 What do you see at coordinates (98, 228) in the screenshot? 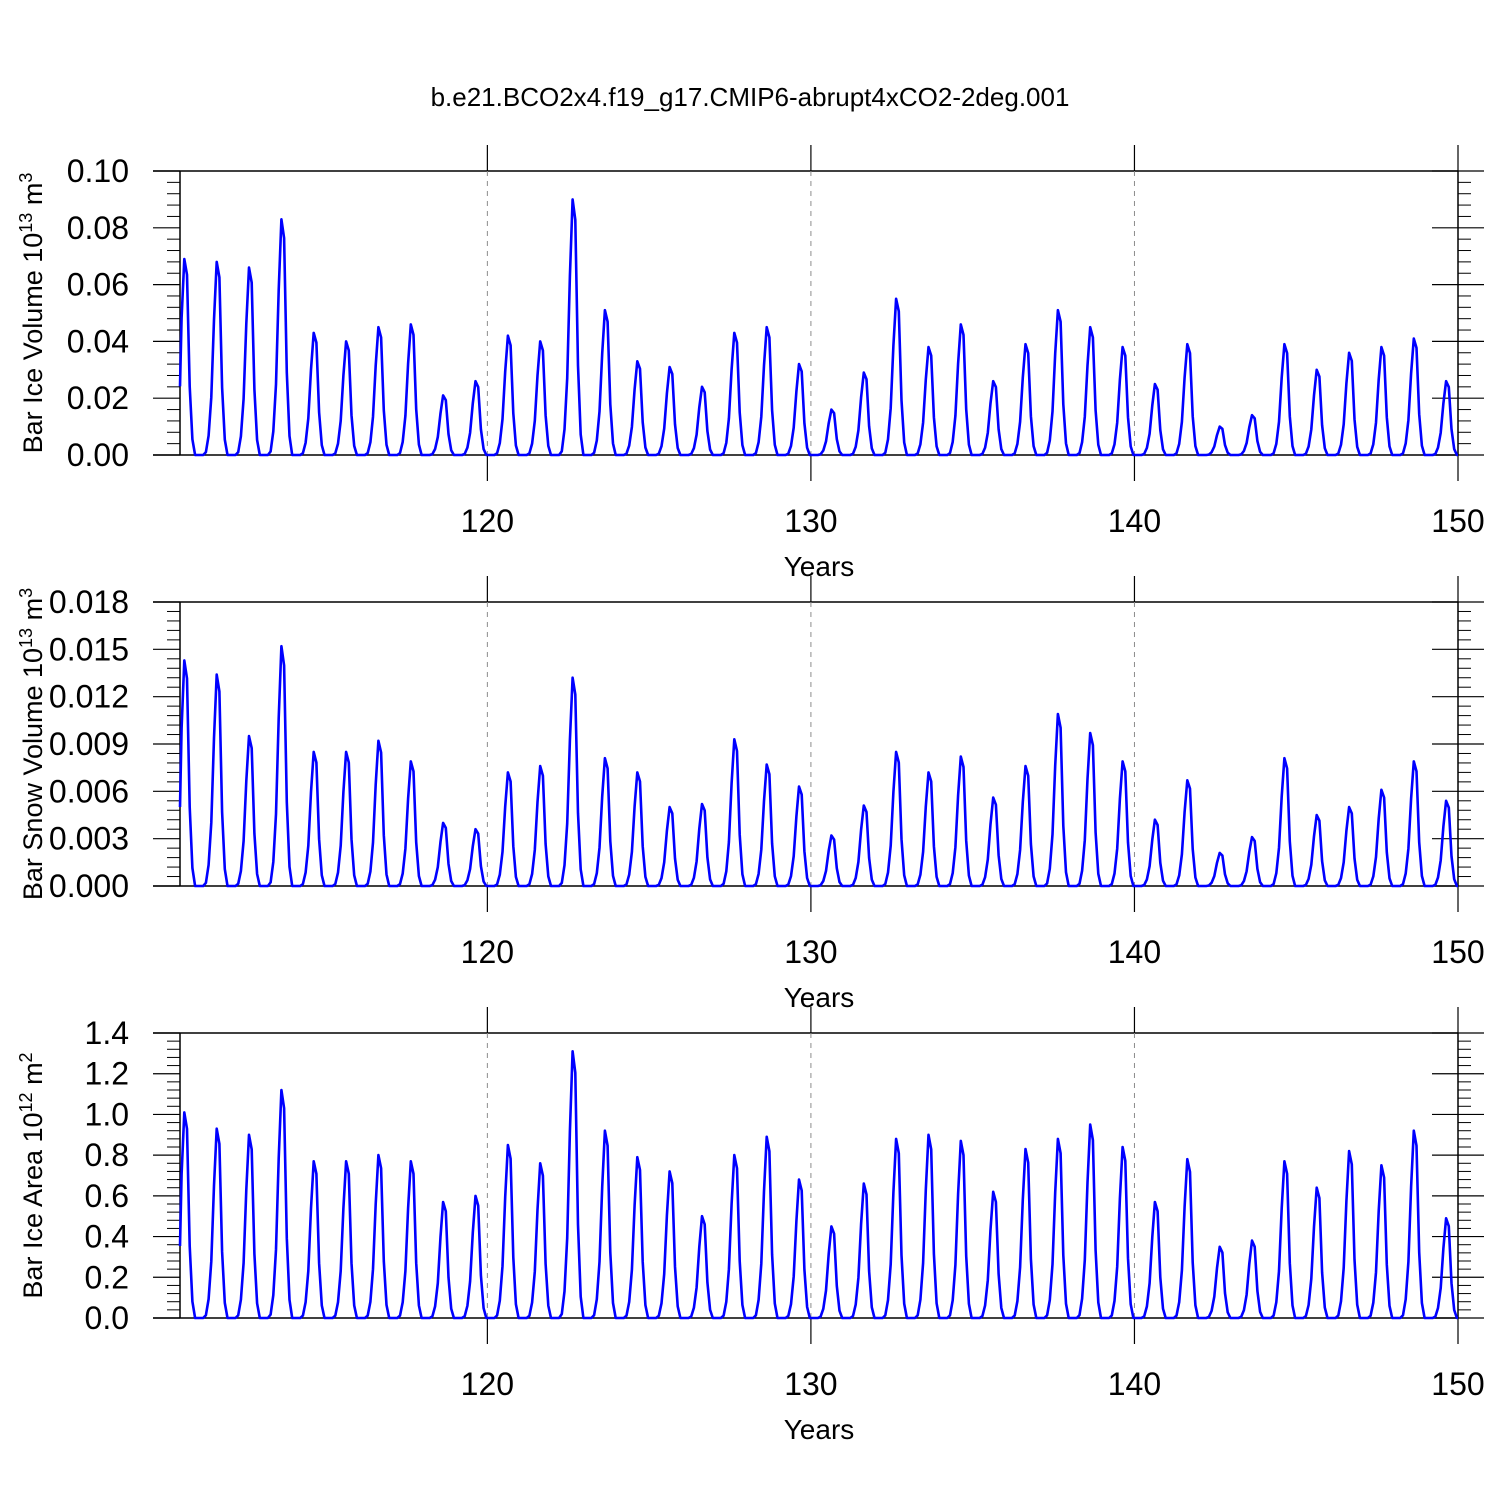
I see `y-tick-label: 0.08` at bounding box center [98, 228].